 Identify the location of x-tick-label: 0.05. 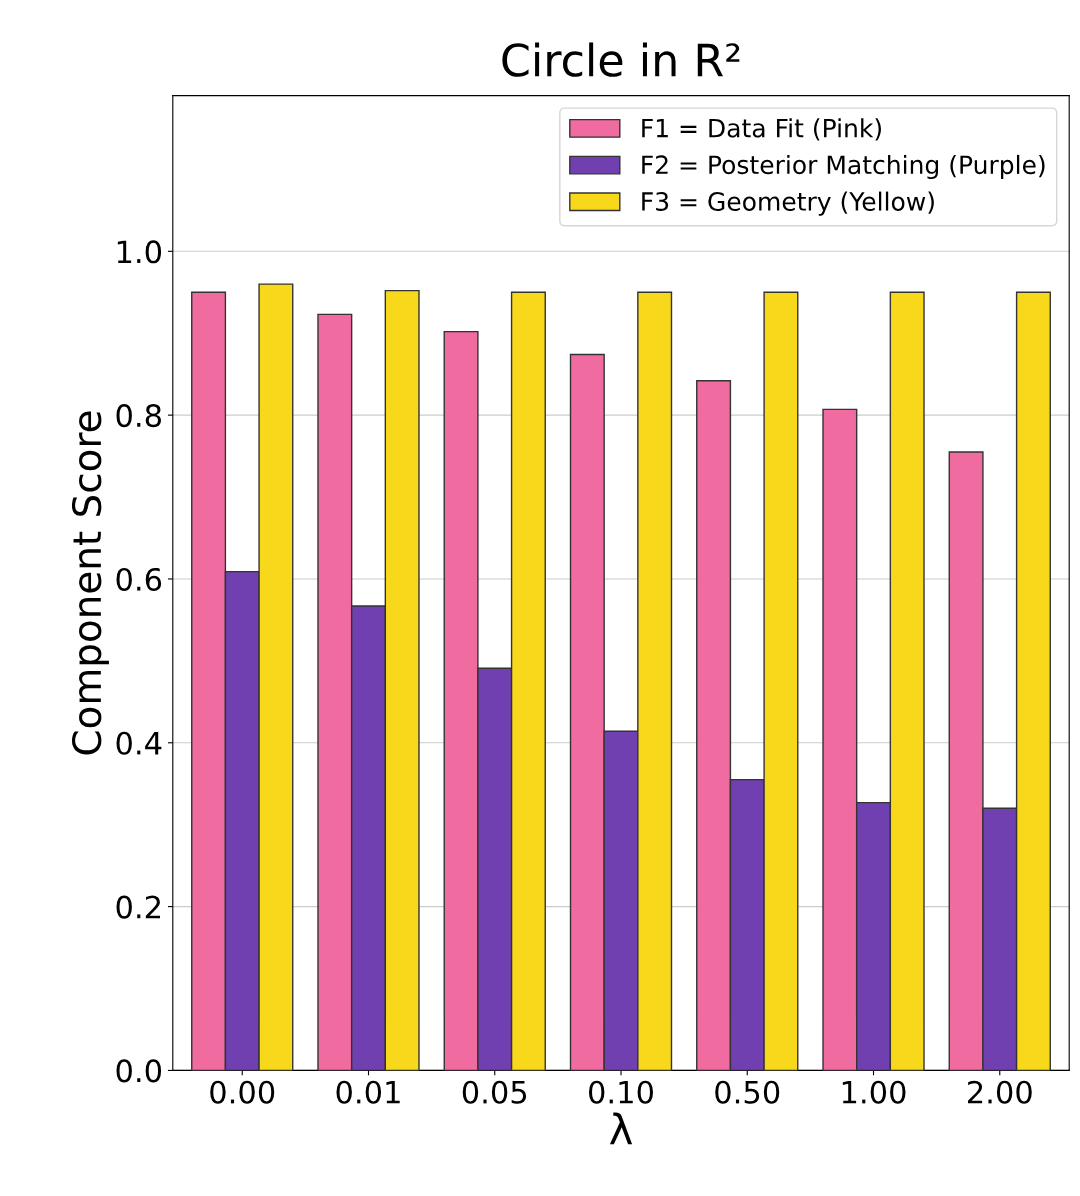
(494, 1092).